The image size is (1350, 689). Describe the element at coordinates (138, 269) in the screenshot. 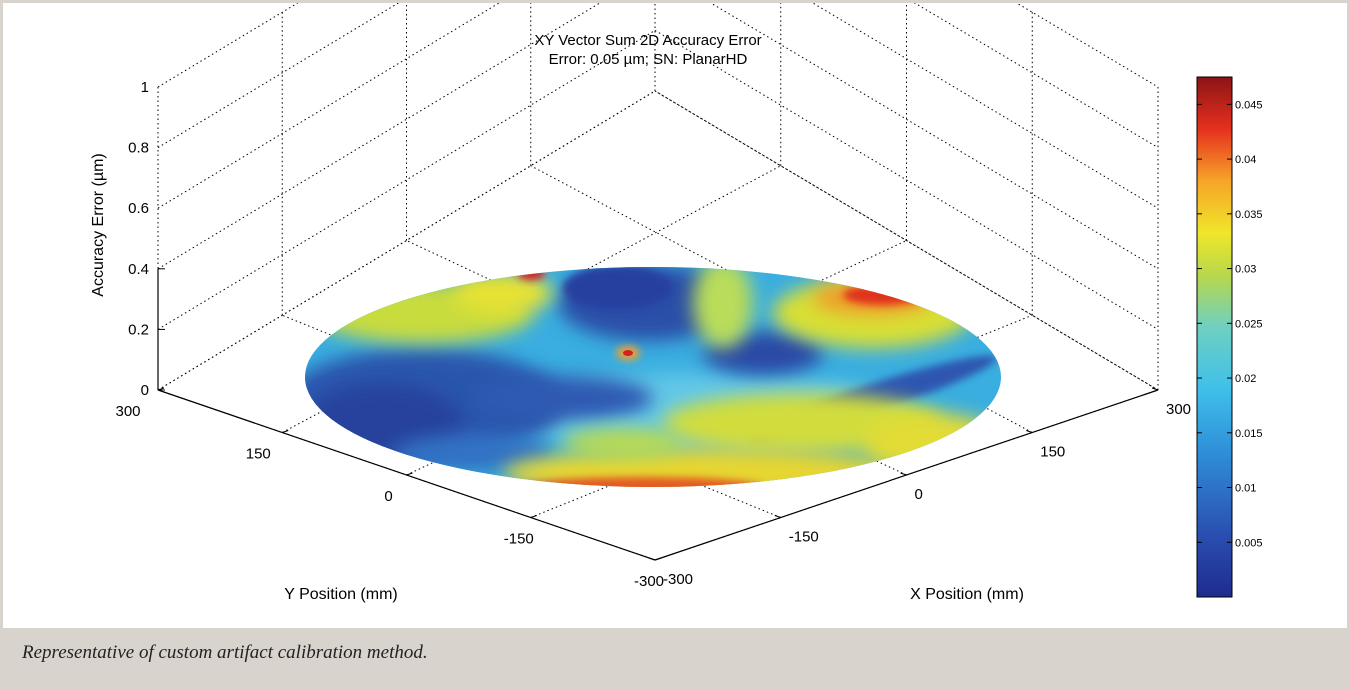

I see `z-tick-label: 0.4` at that location.